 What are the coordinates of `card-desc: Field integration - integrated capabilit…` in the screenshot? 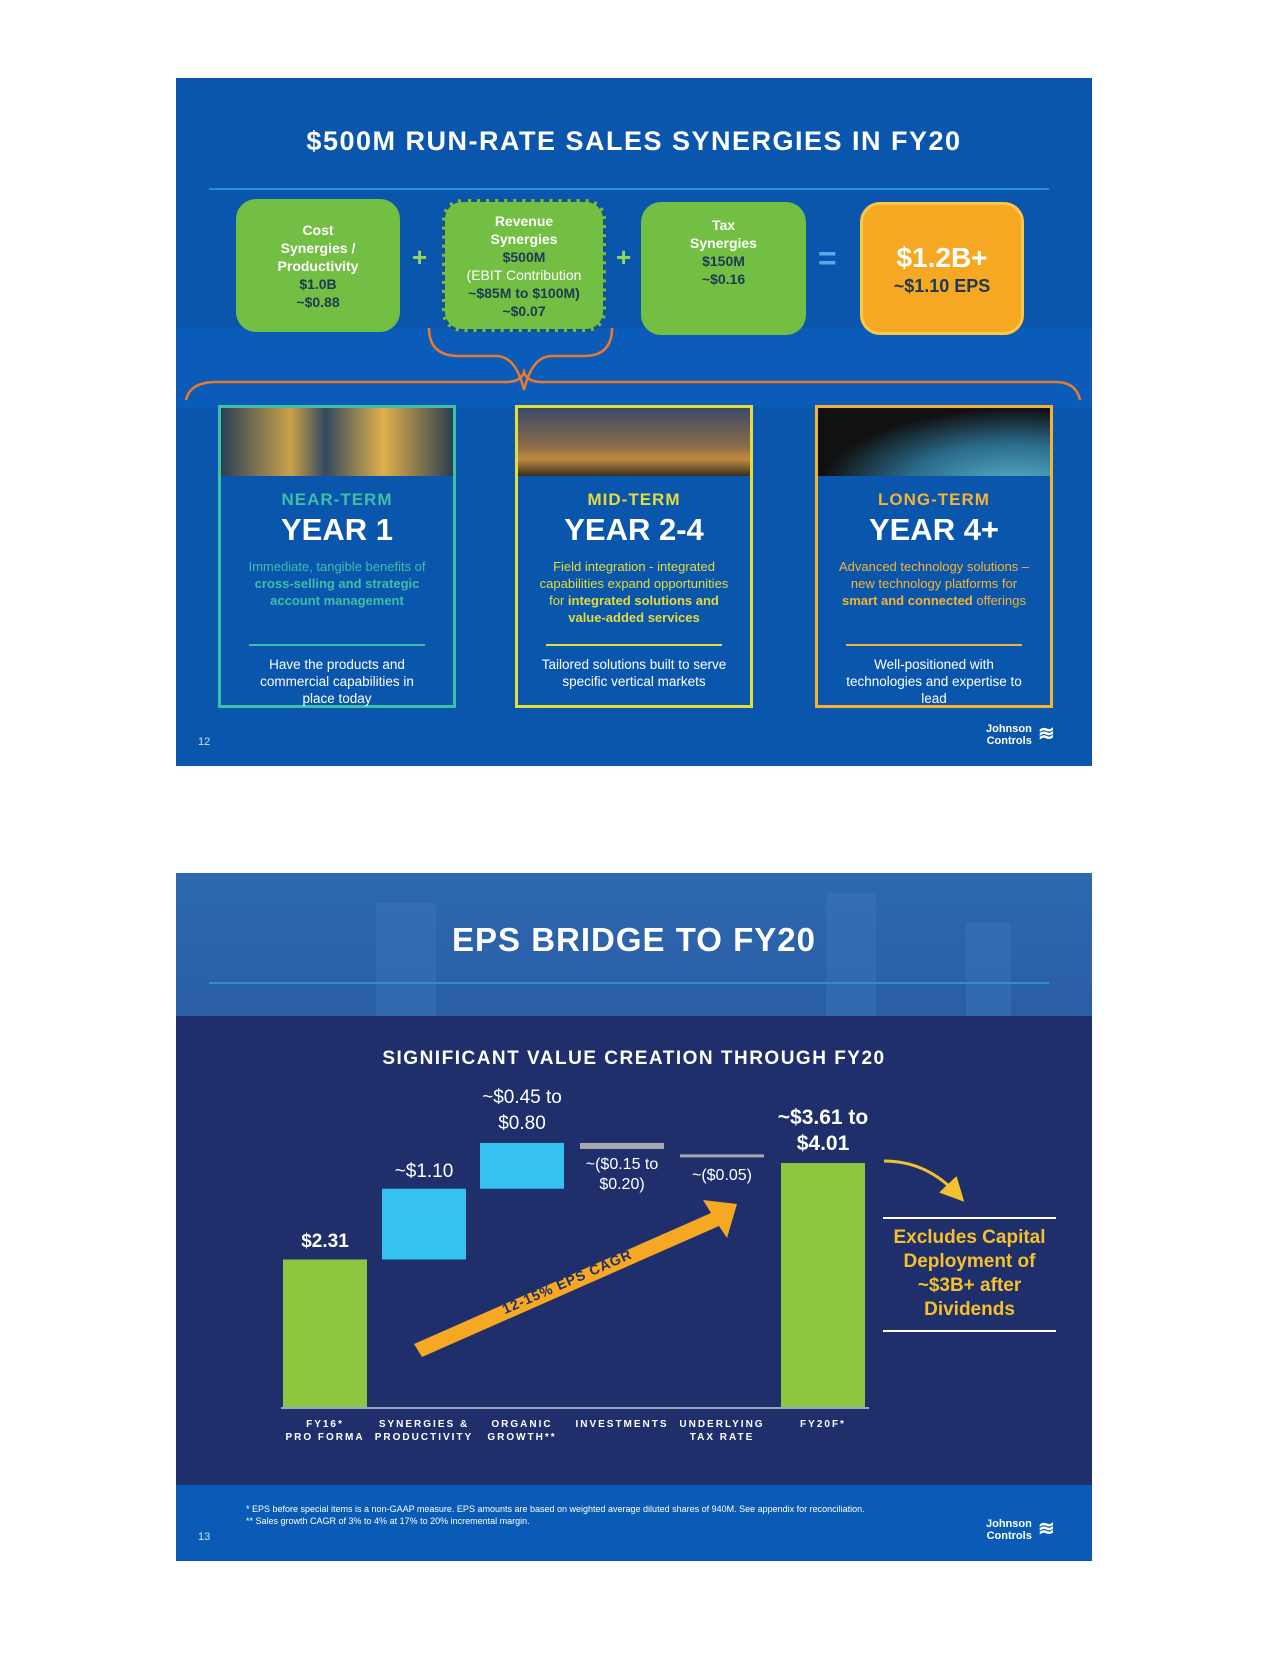 It's located at (634, 594).